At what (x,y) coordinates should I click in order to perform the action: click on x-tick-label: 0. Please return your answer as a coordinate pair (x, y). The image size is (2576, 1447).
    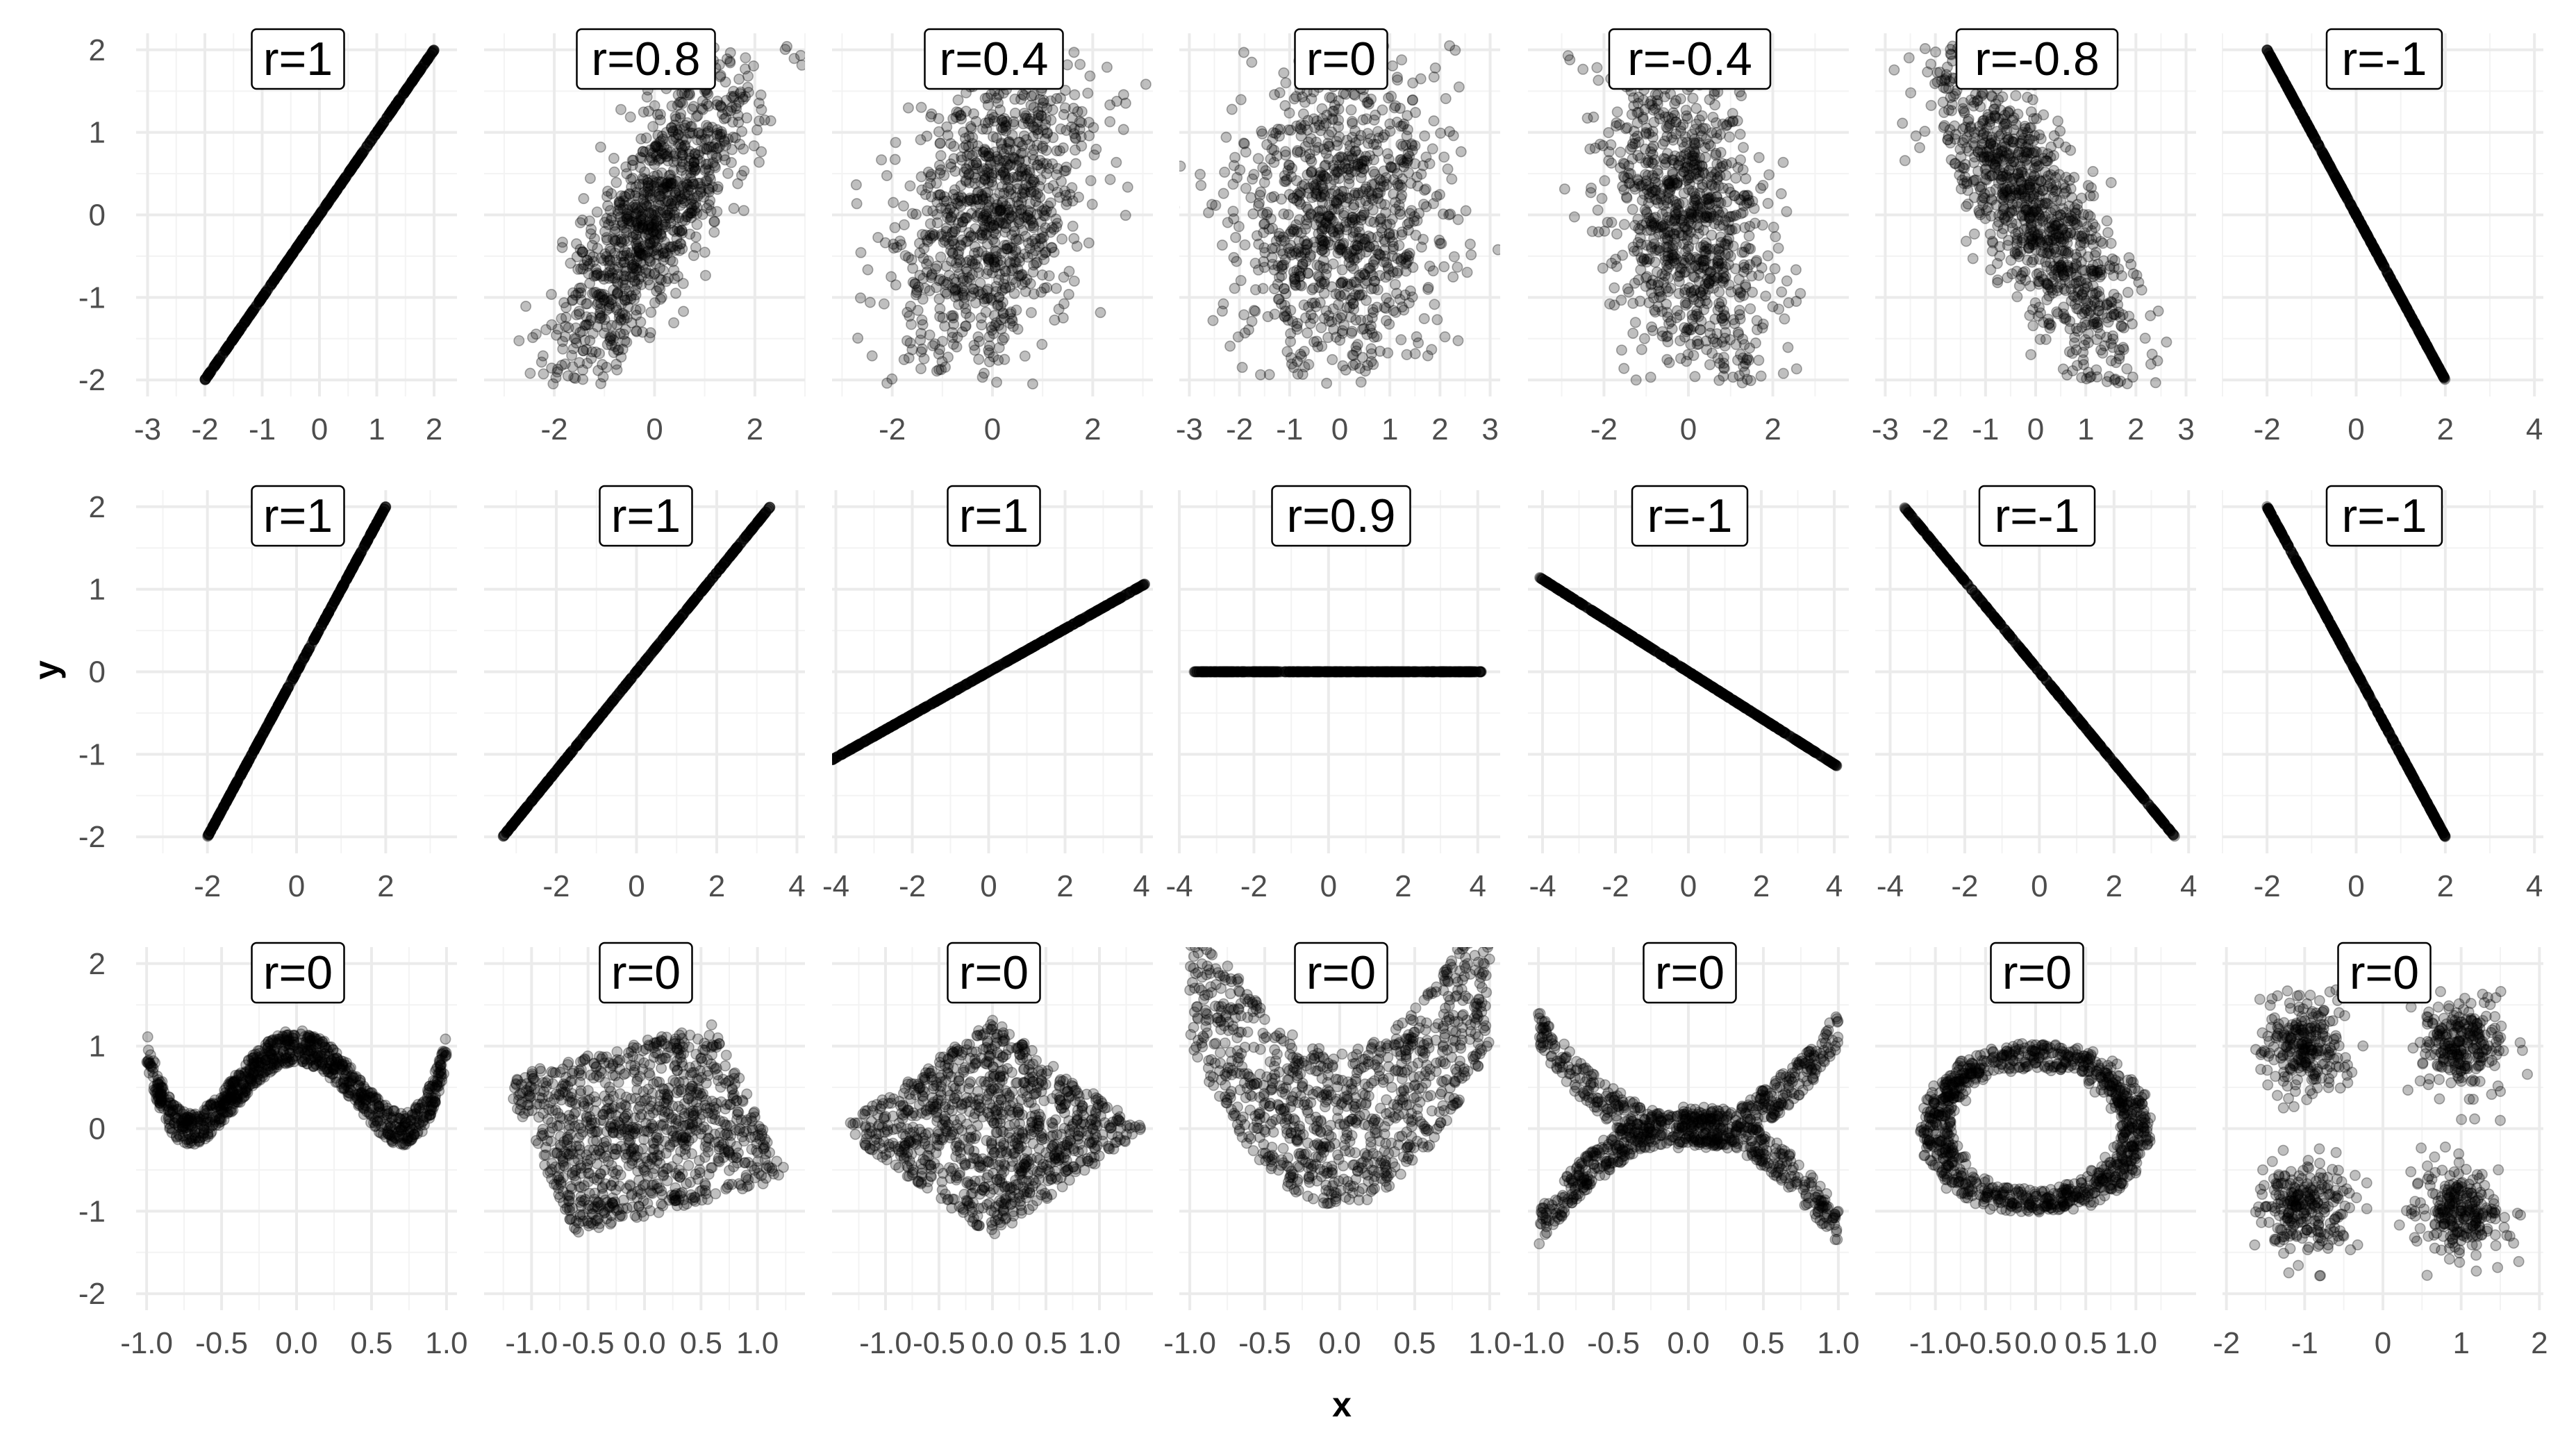
    Looking at the image, I should click on (654, 429).